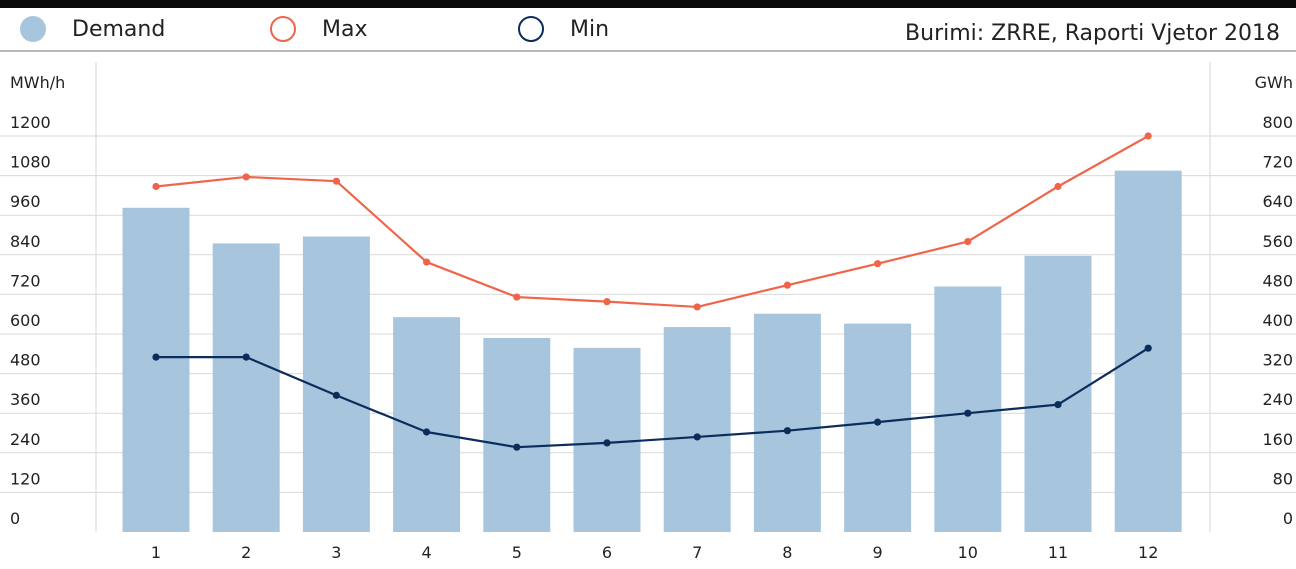 Image resolution: width=1296 pixels, height=569 pixels. I want to click on right-tick-label: 560, so click(1277, 241).